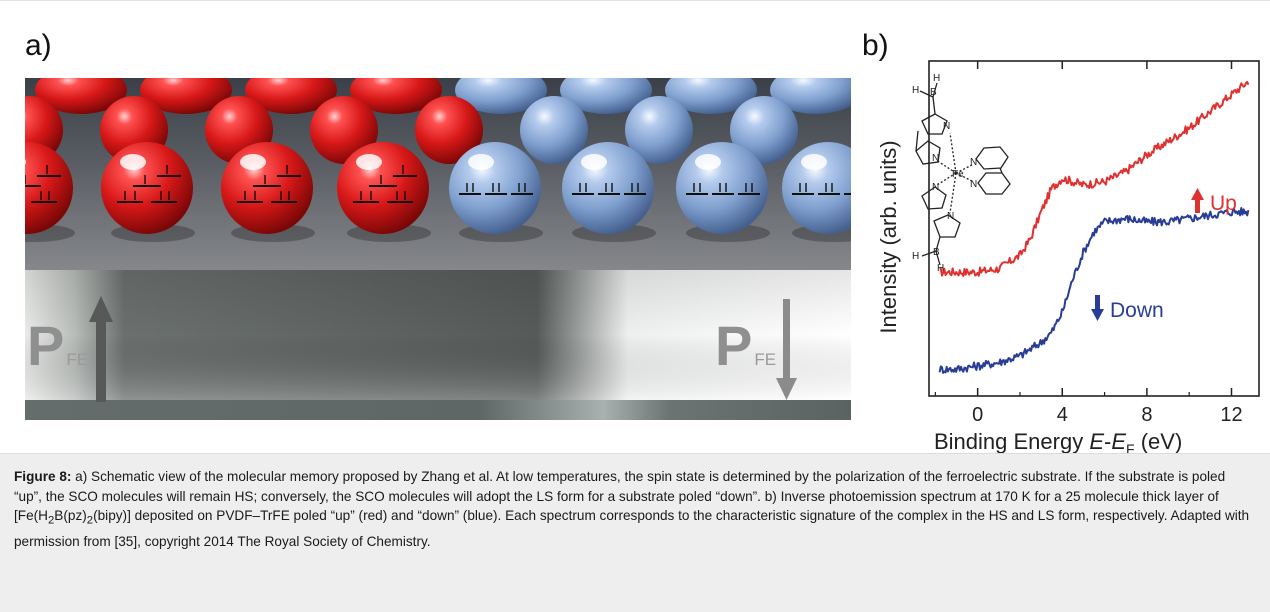 Image resolution: width=1270 pixels, height=612 pixels. What do you see at coordinates (875, 45) in the screenshot?
I see `panel-b-label: b)` at bounding box center [875, 45].